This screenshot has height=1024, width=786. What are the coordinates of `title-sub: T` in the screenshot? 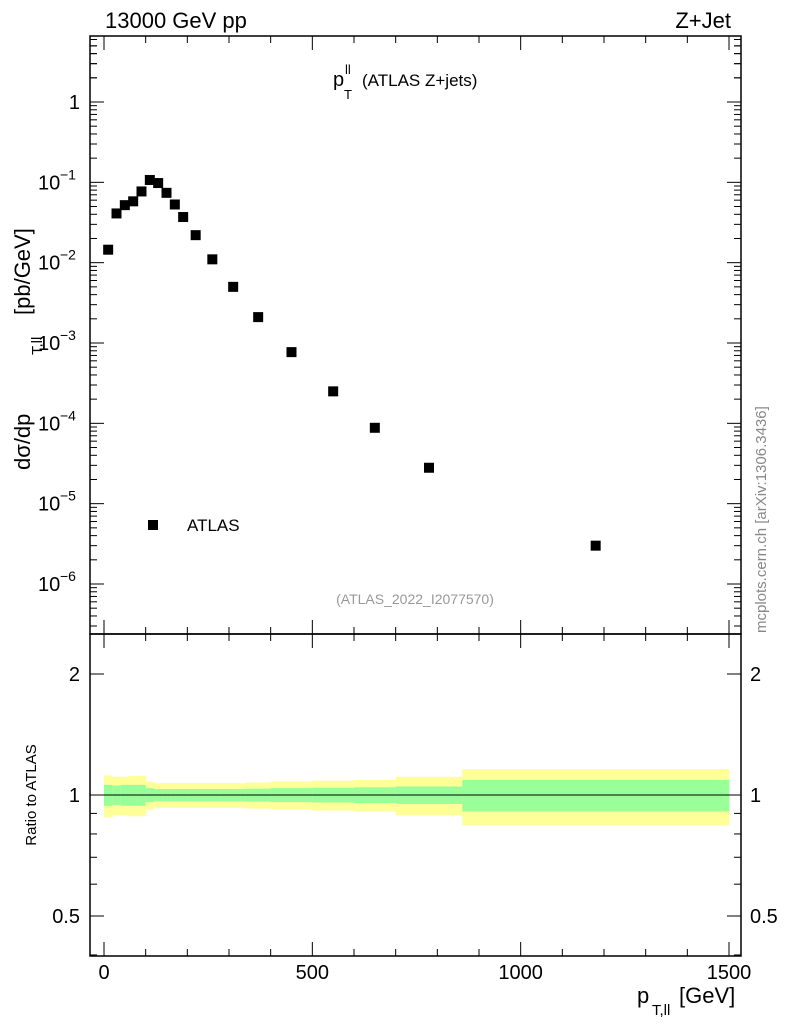 It's located at (348, 94).